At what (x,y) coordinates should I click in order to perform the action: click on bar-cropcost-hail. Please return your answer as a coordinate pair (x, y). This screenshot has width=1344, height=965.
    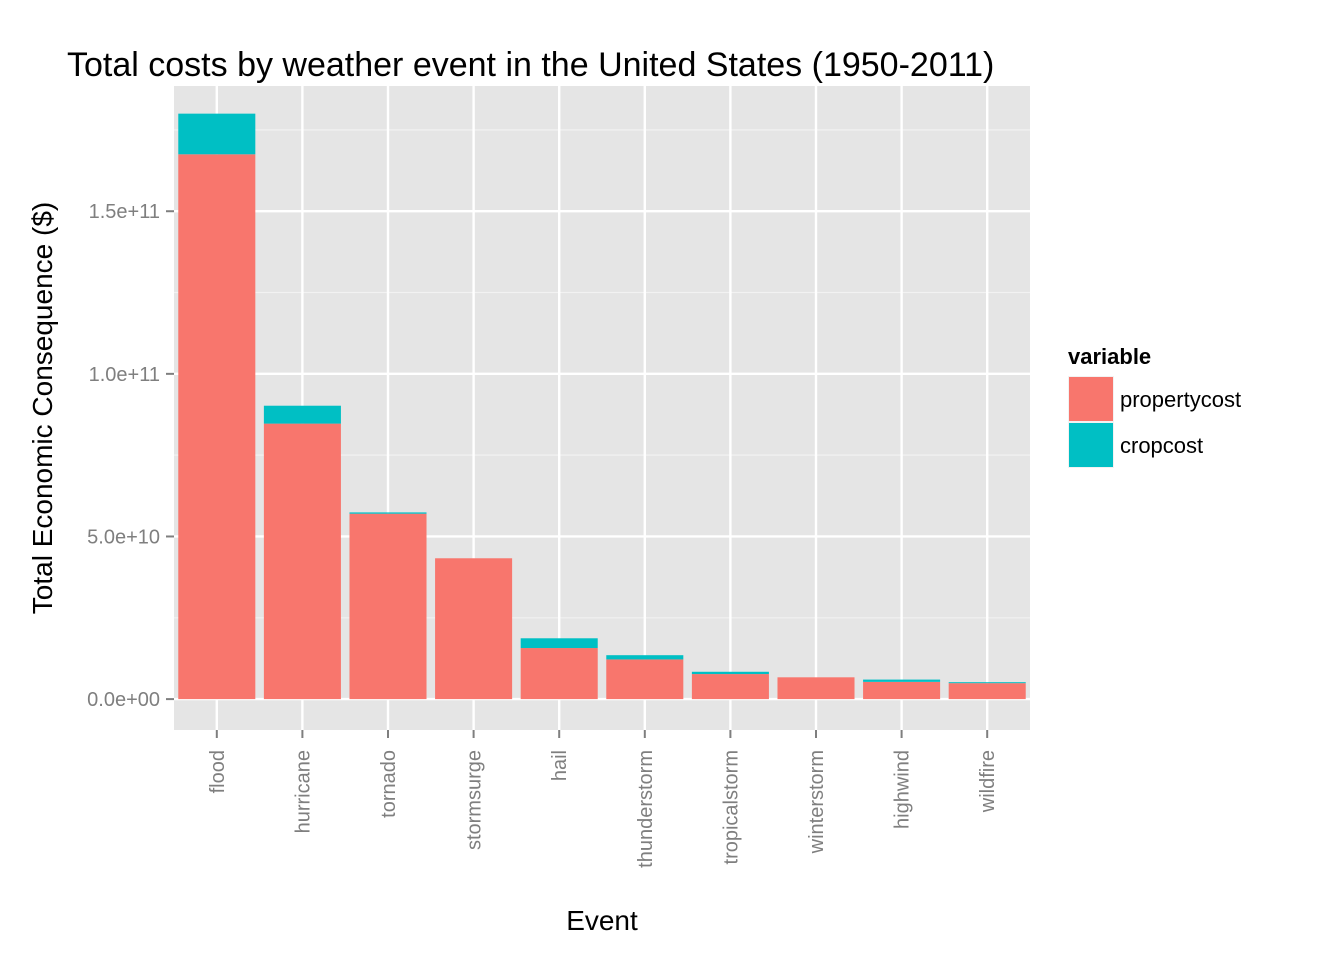
    Looking at the image, I should click on (559, 643).